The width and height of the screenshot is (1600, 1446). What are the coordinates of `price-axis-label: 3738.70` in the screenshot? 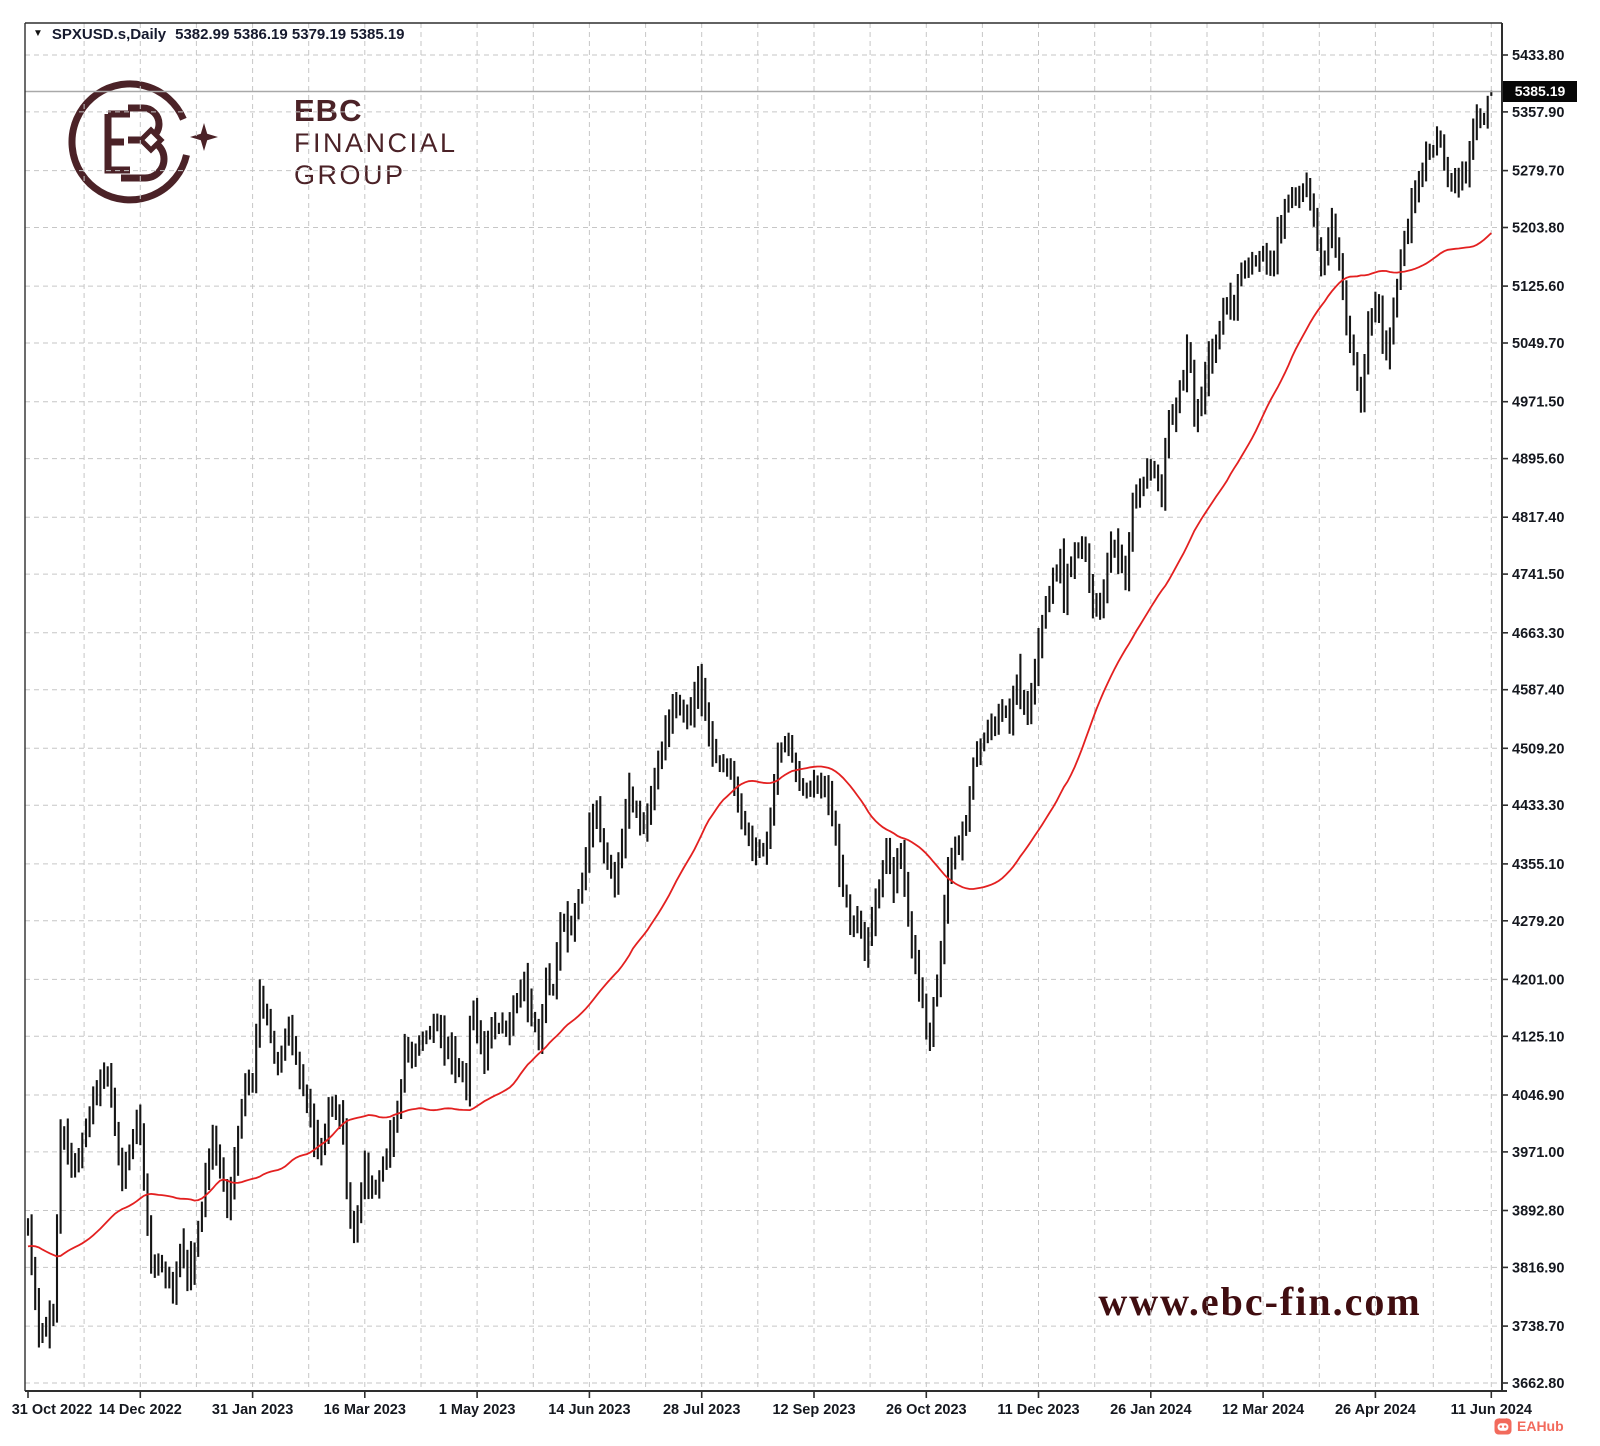 It's located at (1538, 1327).